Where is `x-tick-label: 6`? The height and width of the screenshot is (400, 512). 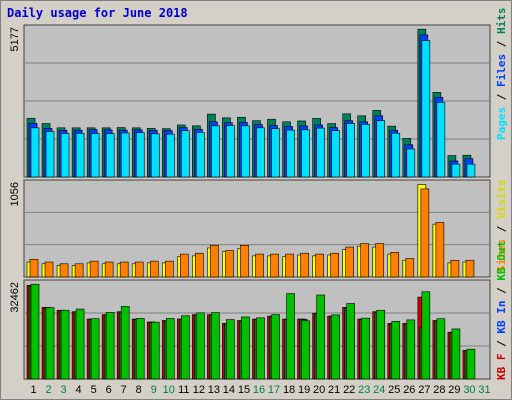 x-tick-label: 6 is located at coordinates (109, 390).